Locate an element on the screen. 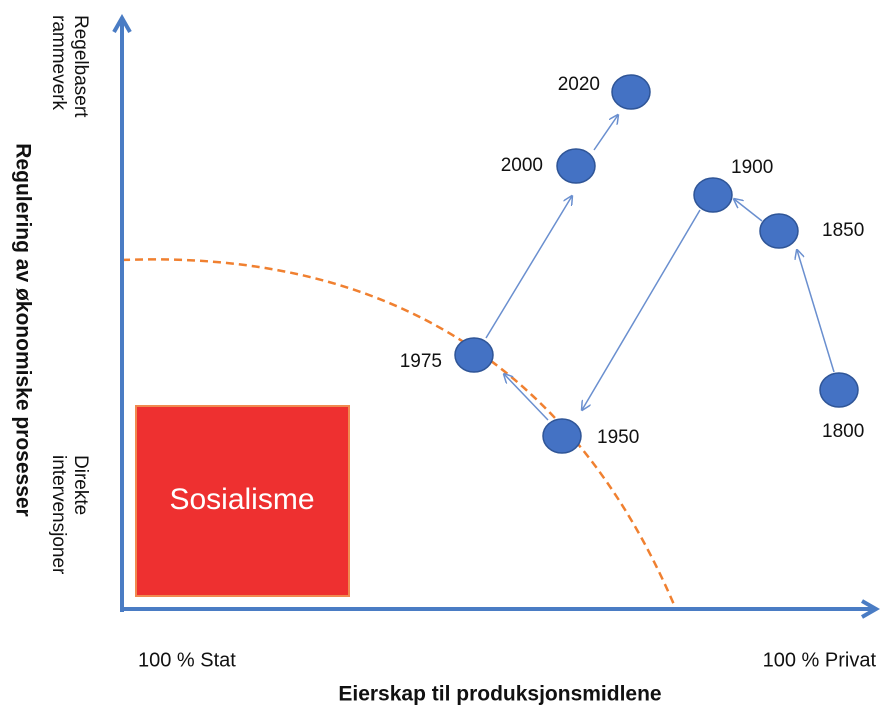 The width and height of the screenshot is (880, 709). y-bottom-label: Direkte is located at coordinates (80, 485).